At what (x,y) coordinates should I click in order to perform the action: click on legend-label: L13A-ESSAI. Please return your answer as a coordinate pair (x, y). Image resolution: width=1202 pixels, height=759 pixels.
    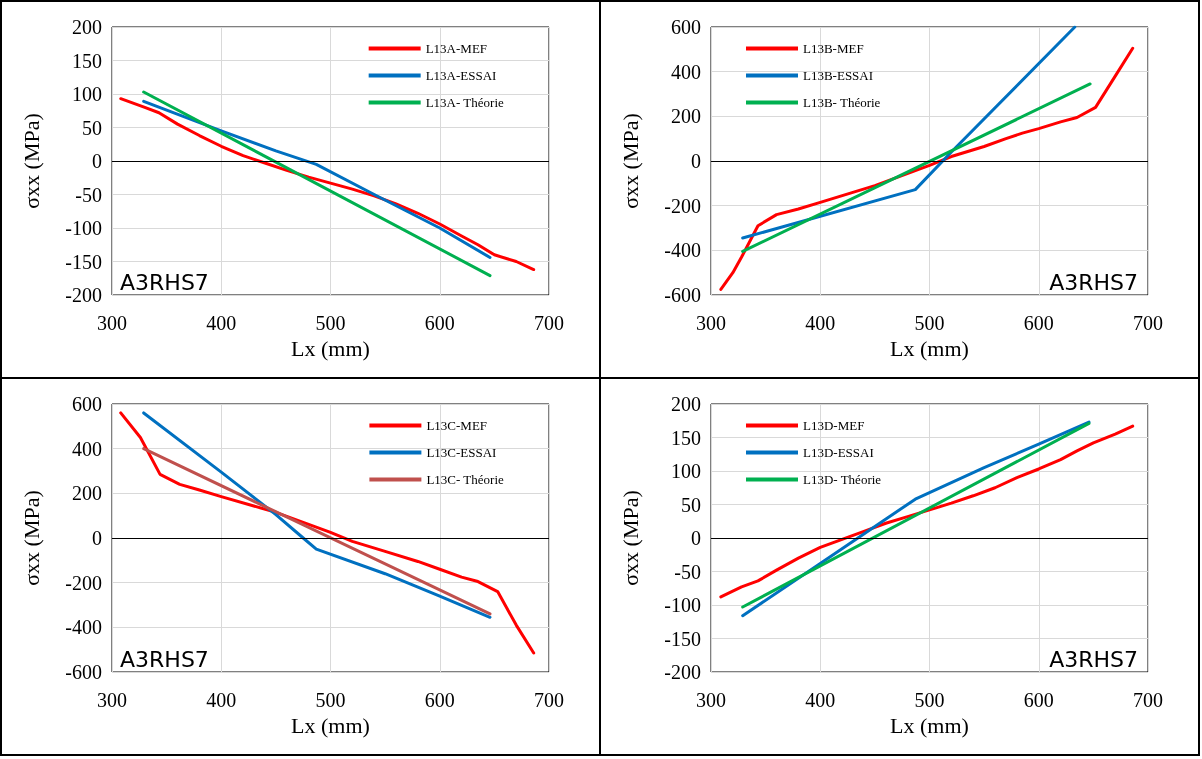
    Looking at the image, I should click on (461, 75).